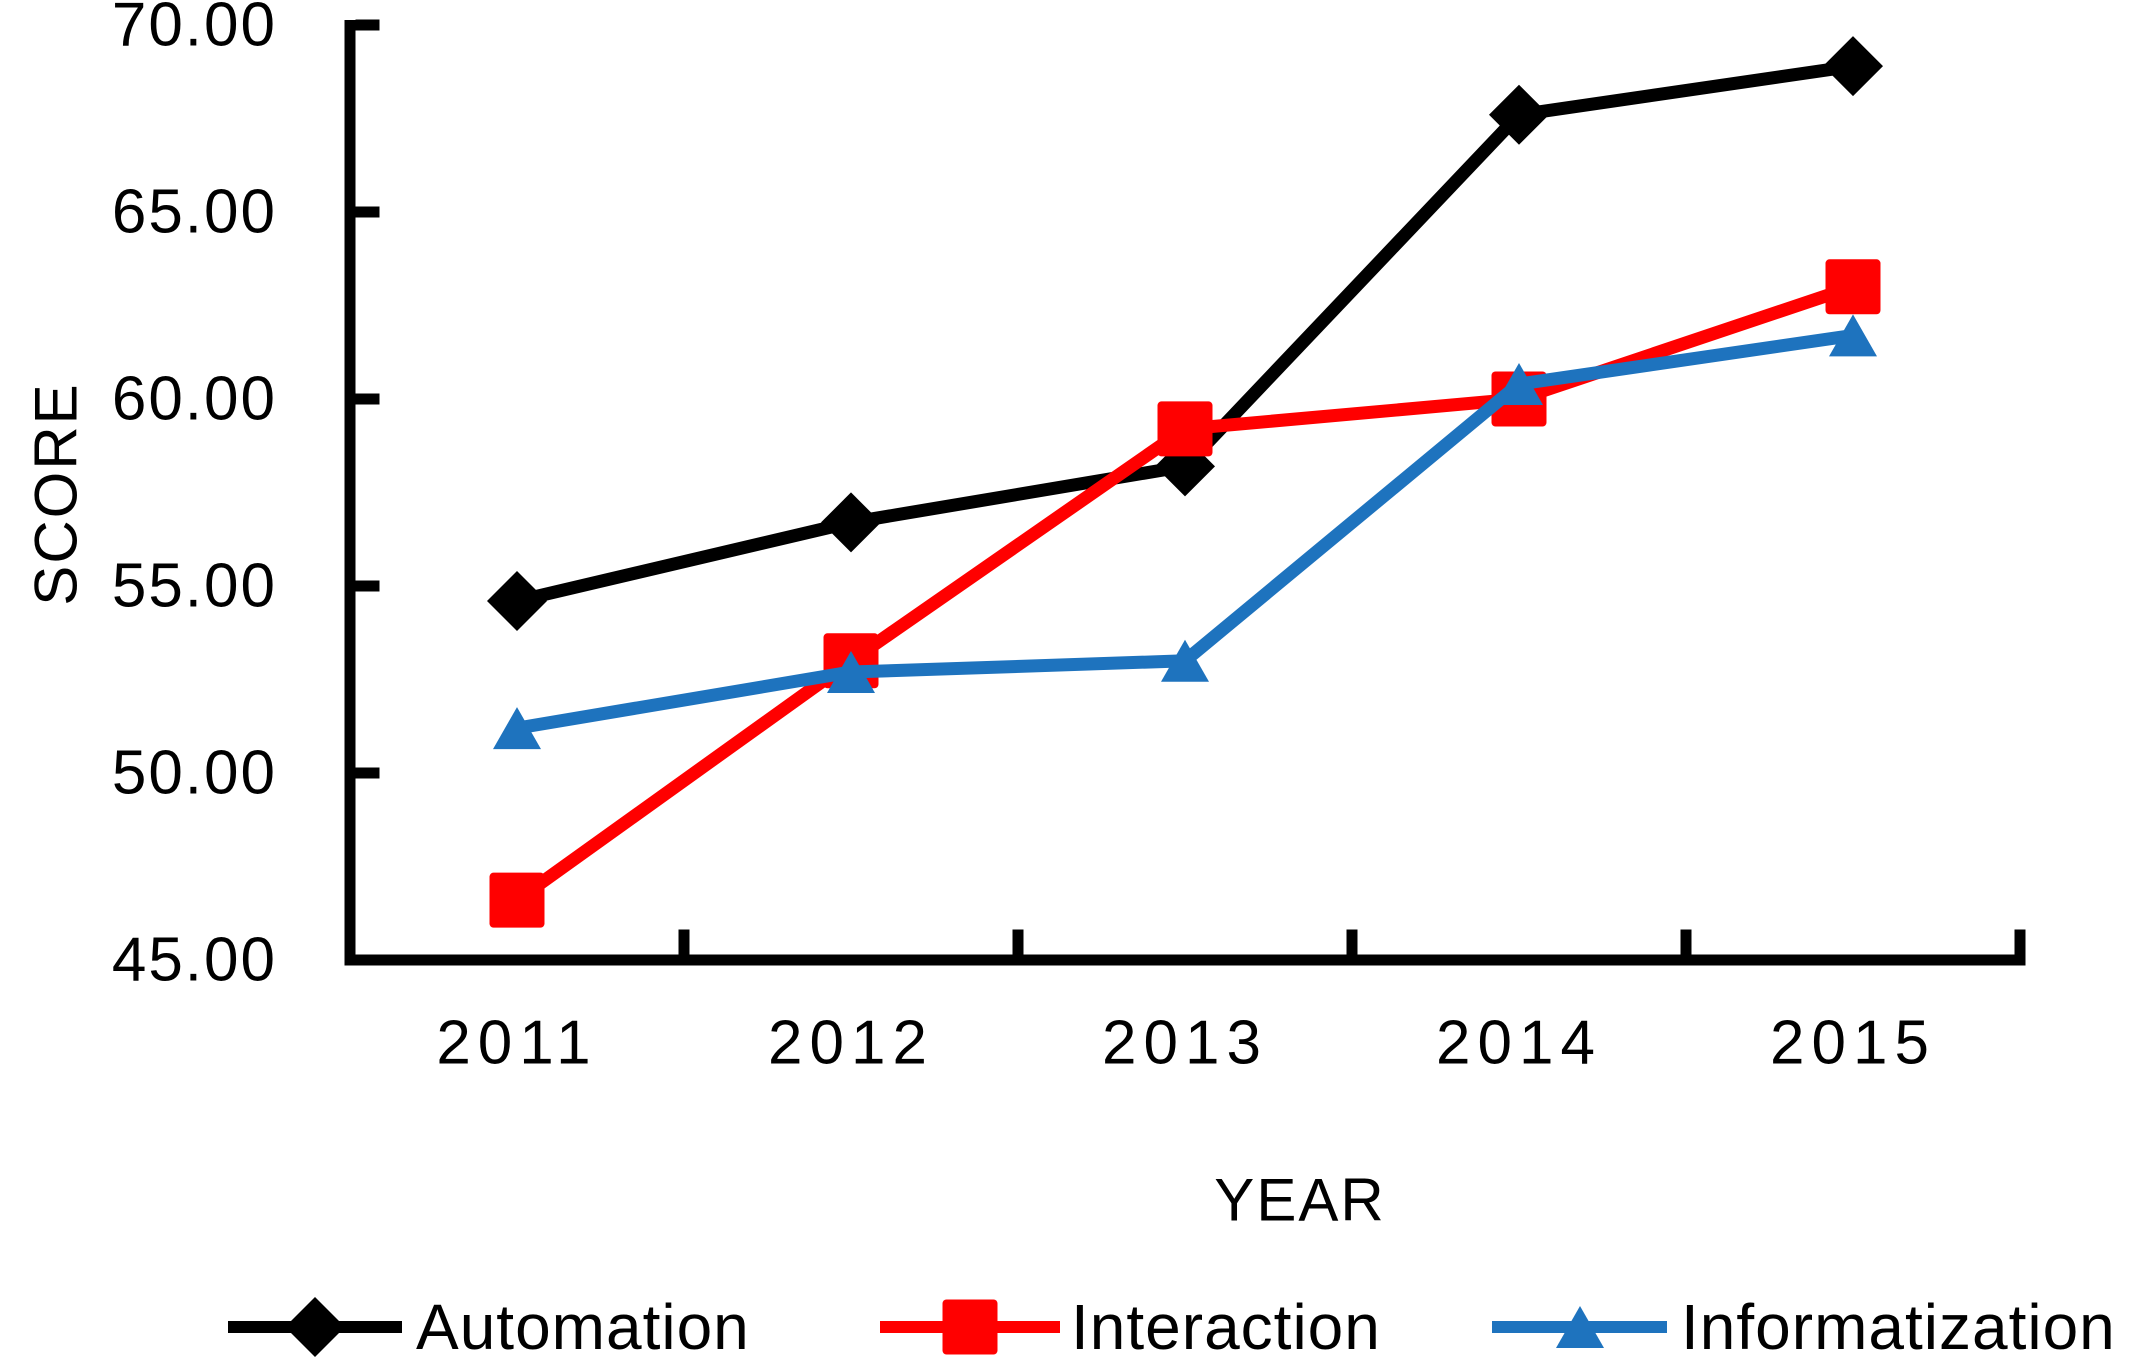  I want to click on y-tick-label: 45.00, so click(194, 960).